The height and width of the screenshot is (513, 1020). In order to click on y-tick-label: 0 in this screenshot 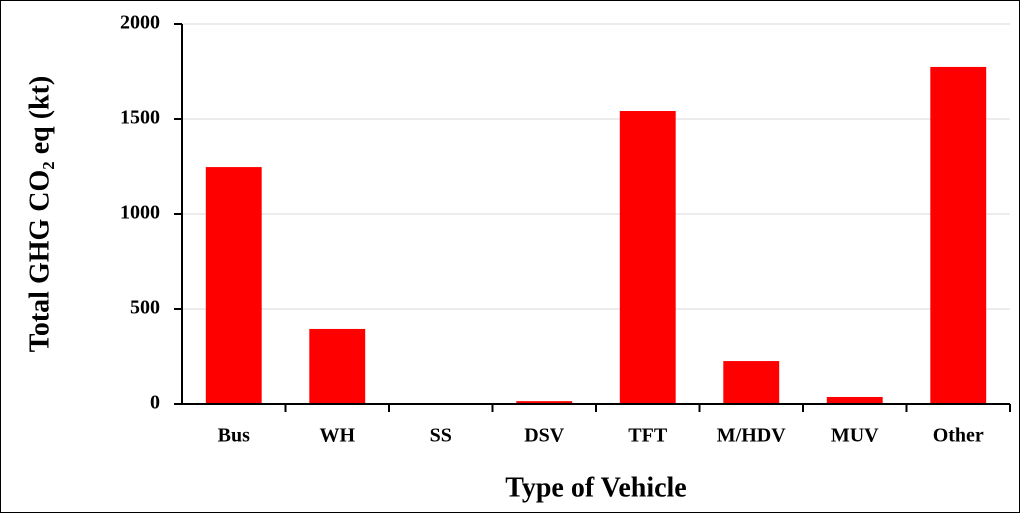, I will do `click(155, 403)`.